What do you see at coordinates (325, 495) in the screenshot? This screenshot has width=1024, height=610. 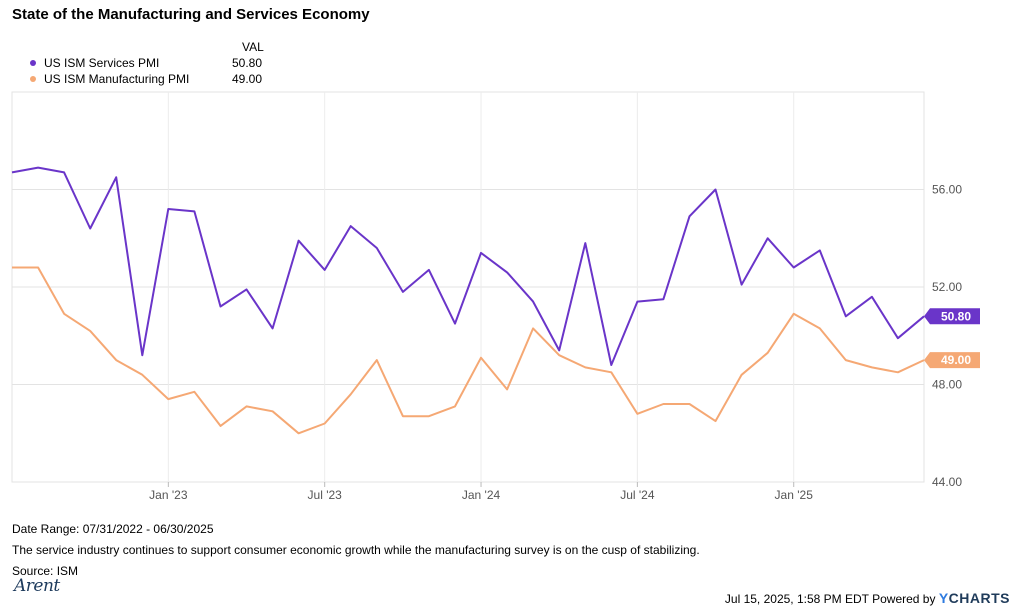 I see `x-tick-label: Jul '23` at bounding box center [325, 495].